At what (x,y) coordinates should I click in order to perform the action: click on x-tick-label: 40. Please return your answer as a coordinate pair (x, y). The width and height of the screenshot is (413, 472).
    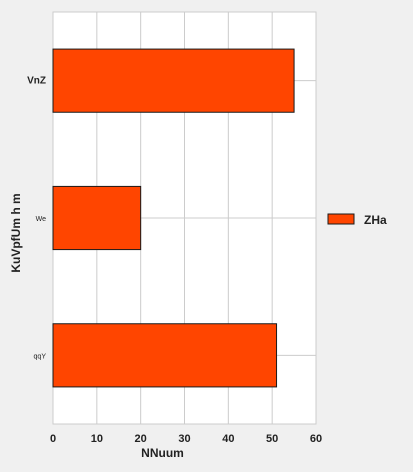
    Looking at the image, I should click on (228, 439).